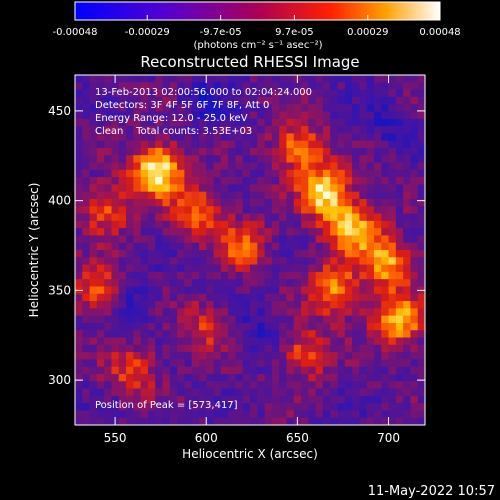 The image size is (500, 500). What do you see at coordinates (388, 438) in the screenshot?
I see `x-tick-label: 700` at bounding box center [388, 438].